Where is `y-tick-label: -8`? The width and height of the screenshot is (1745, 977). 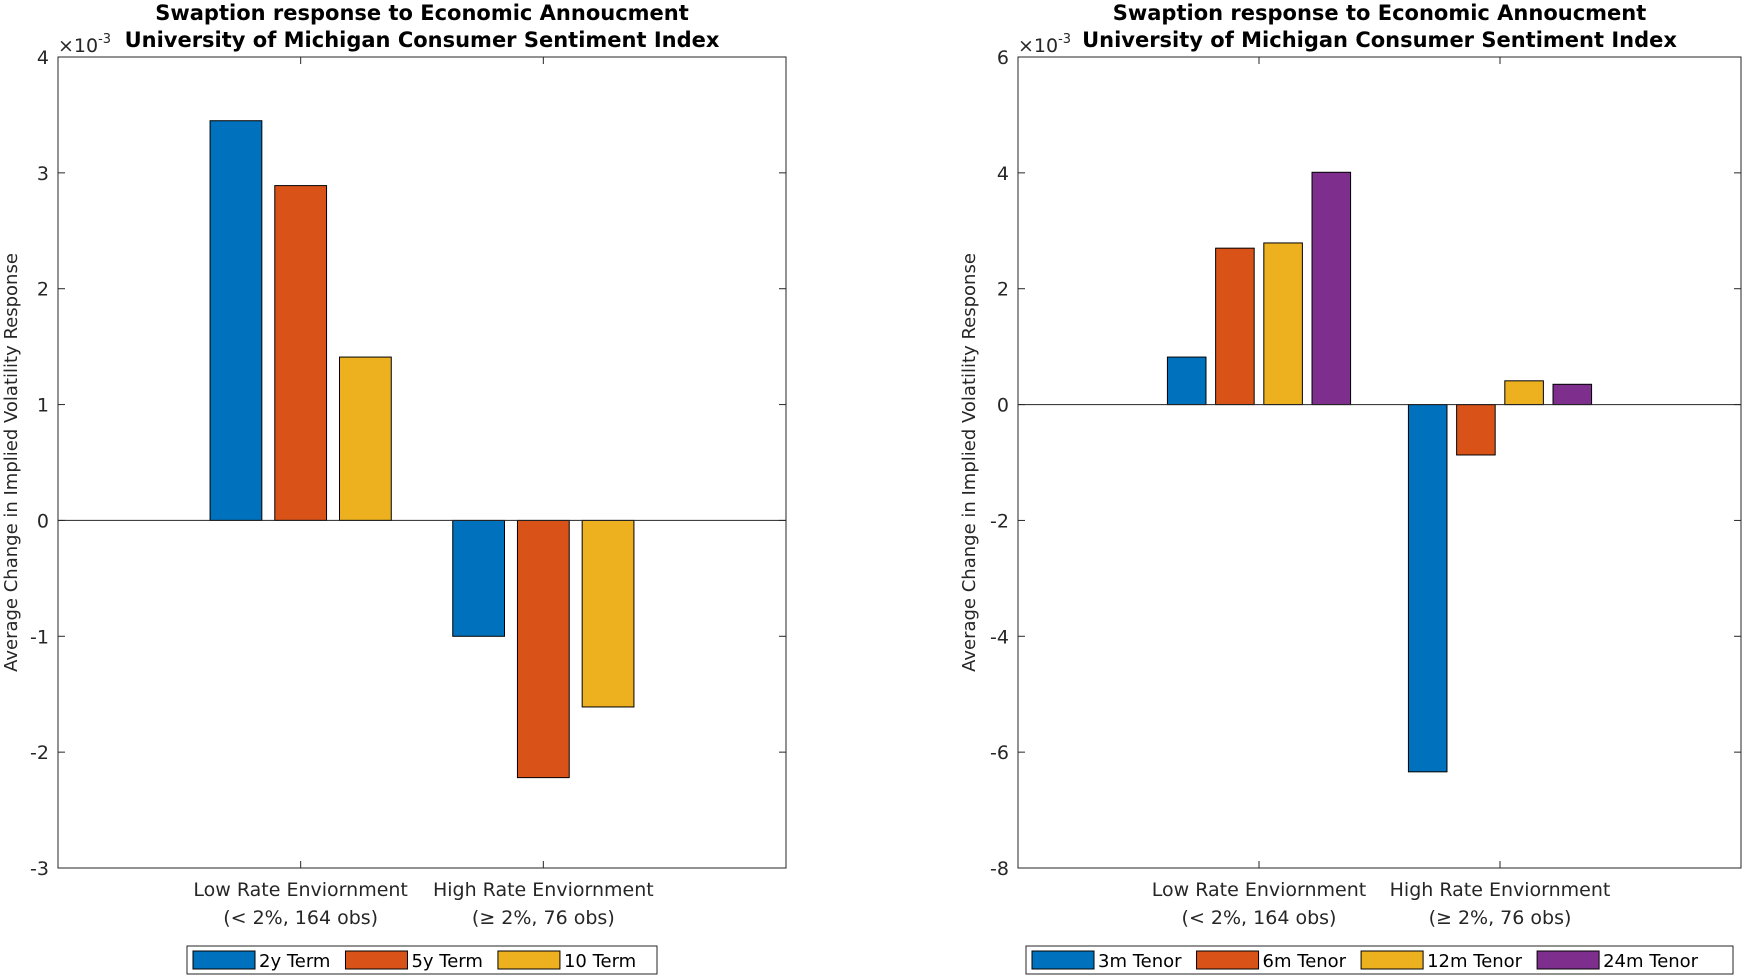 y-tick-label: -8 is located at coordinates (999, 869).